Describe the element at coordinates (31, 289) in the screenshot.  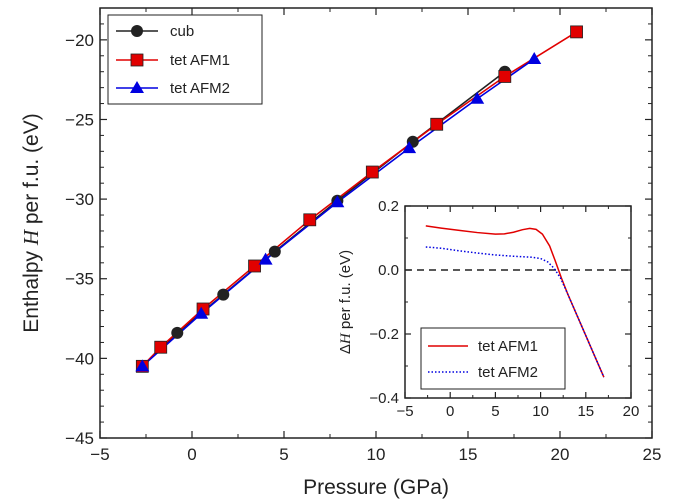
I see `y-axis-title-prefix: Enthalpy` at that location.